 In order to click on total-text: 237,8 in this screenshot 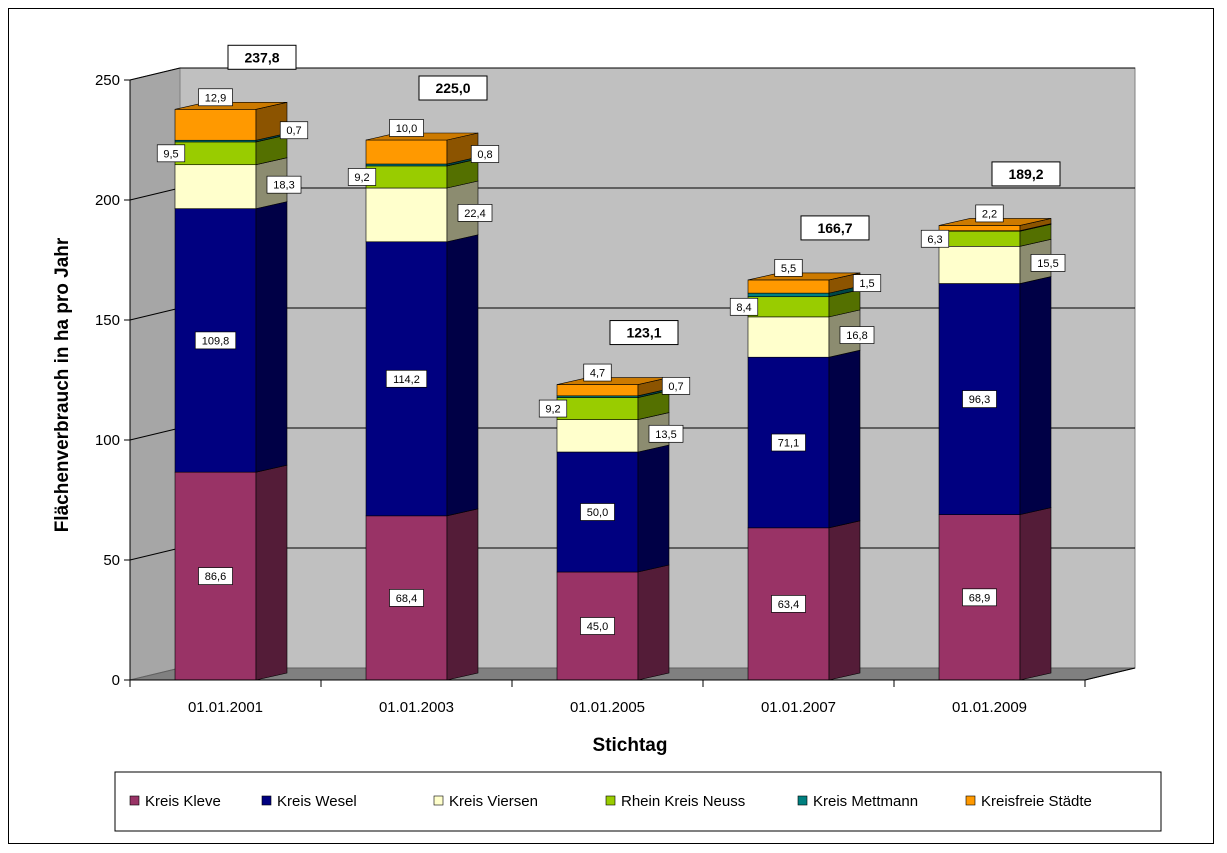, I will do `click(261, 57)`.